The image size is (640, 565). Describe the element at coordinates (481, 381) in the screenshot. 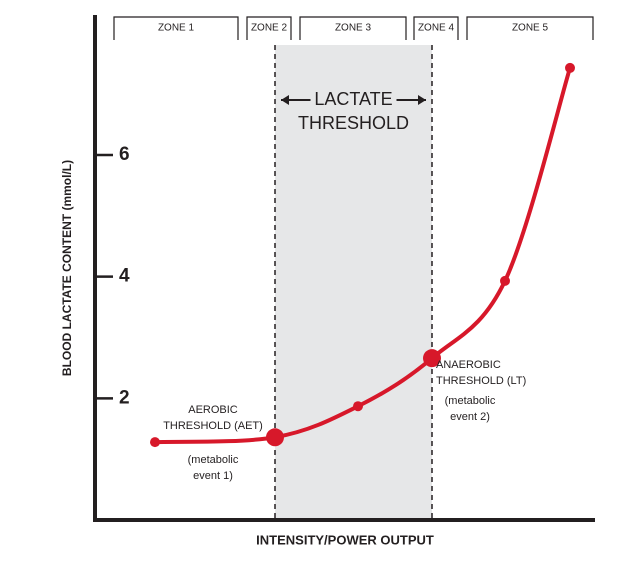

I see `annotation: THRESHOLD (LT)` at that location.